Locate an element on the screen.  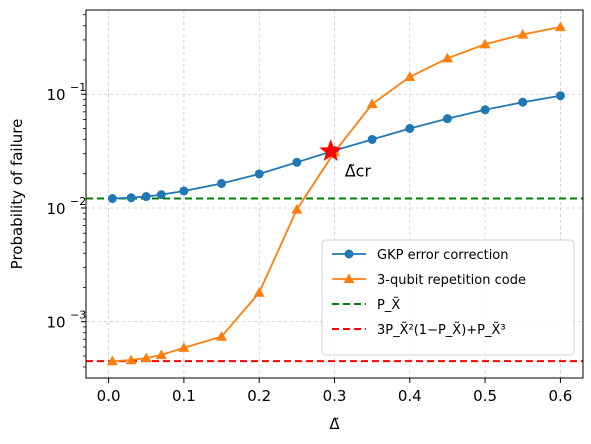
critical-point-star is located at coordinates (331, 150).